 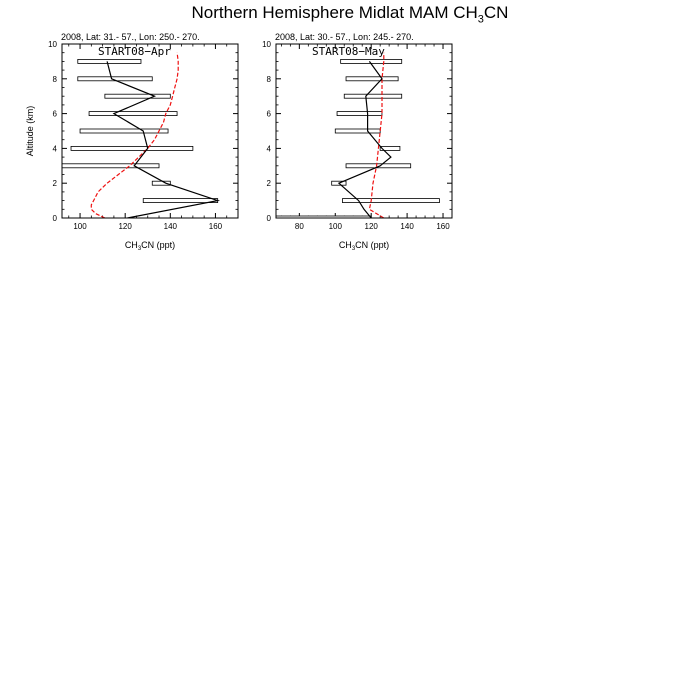 What do you see at coordinates (376, 135) in the screenshot?
I see `model-profile-line` at bounding box center [376, 135].